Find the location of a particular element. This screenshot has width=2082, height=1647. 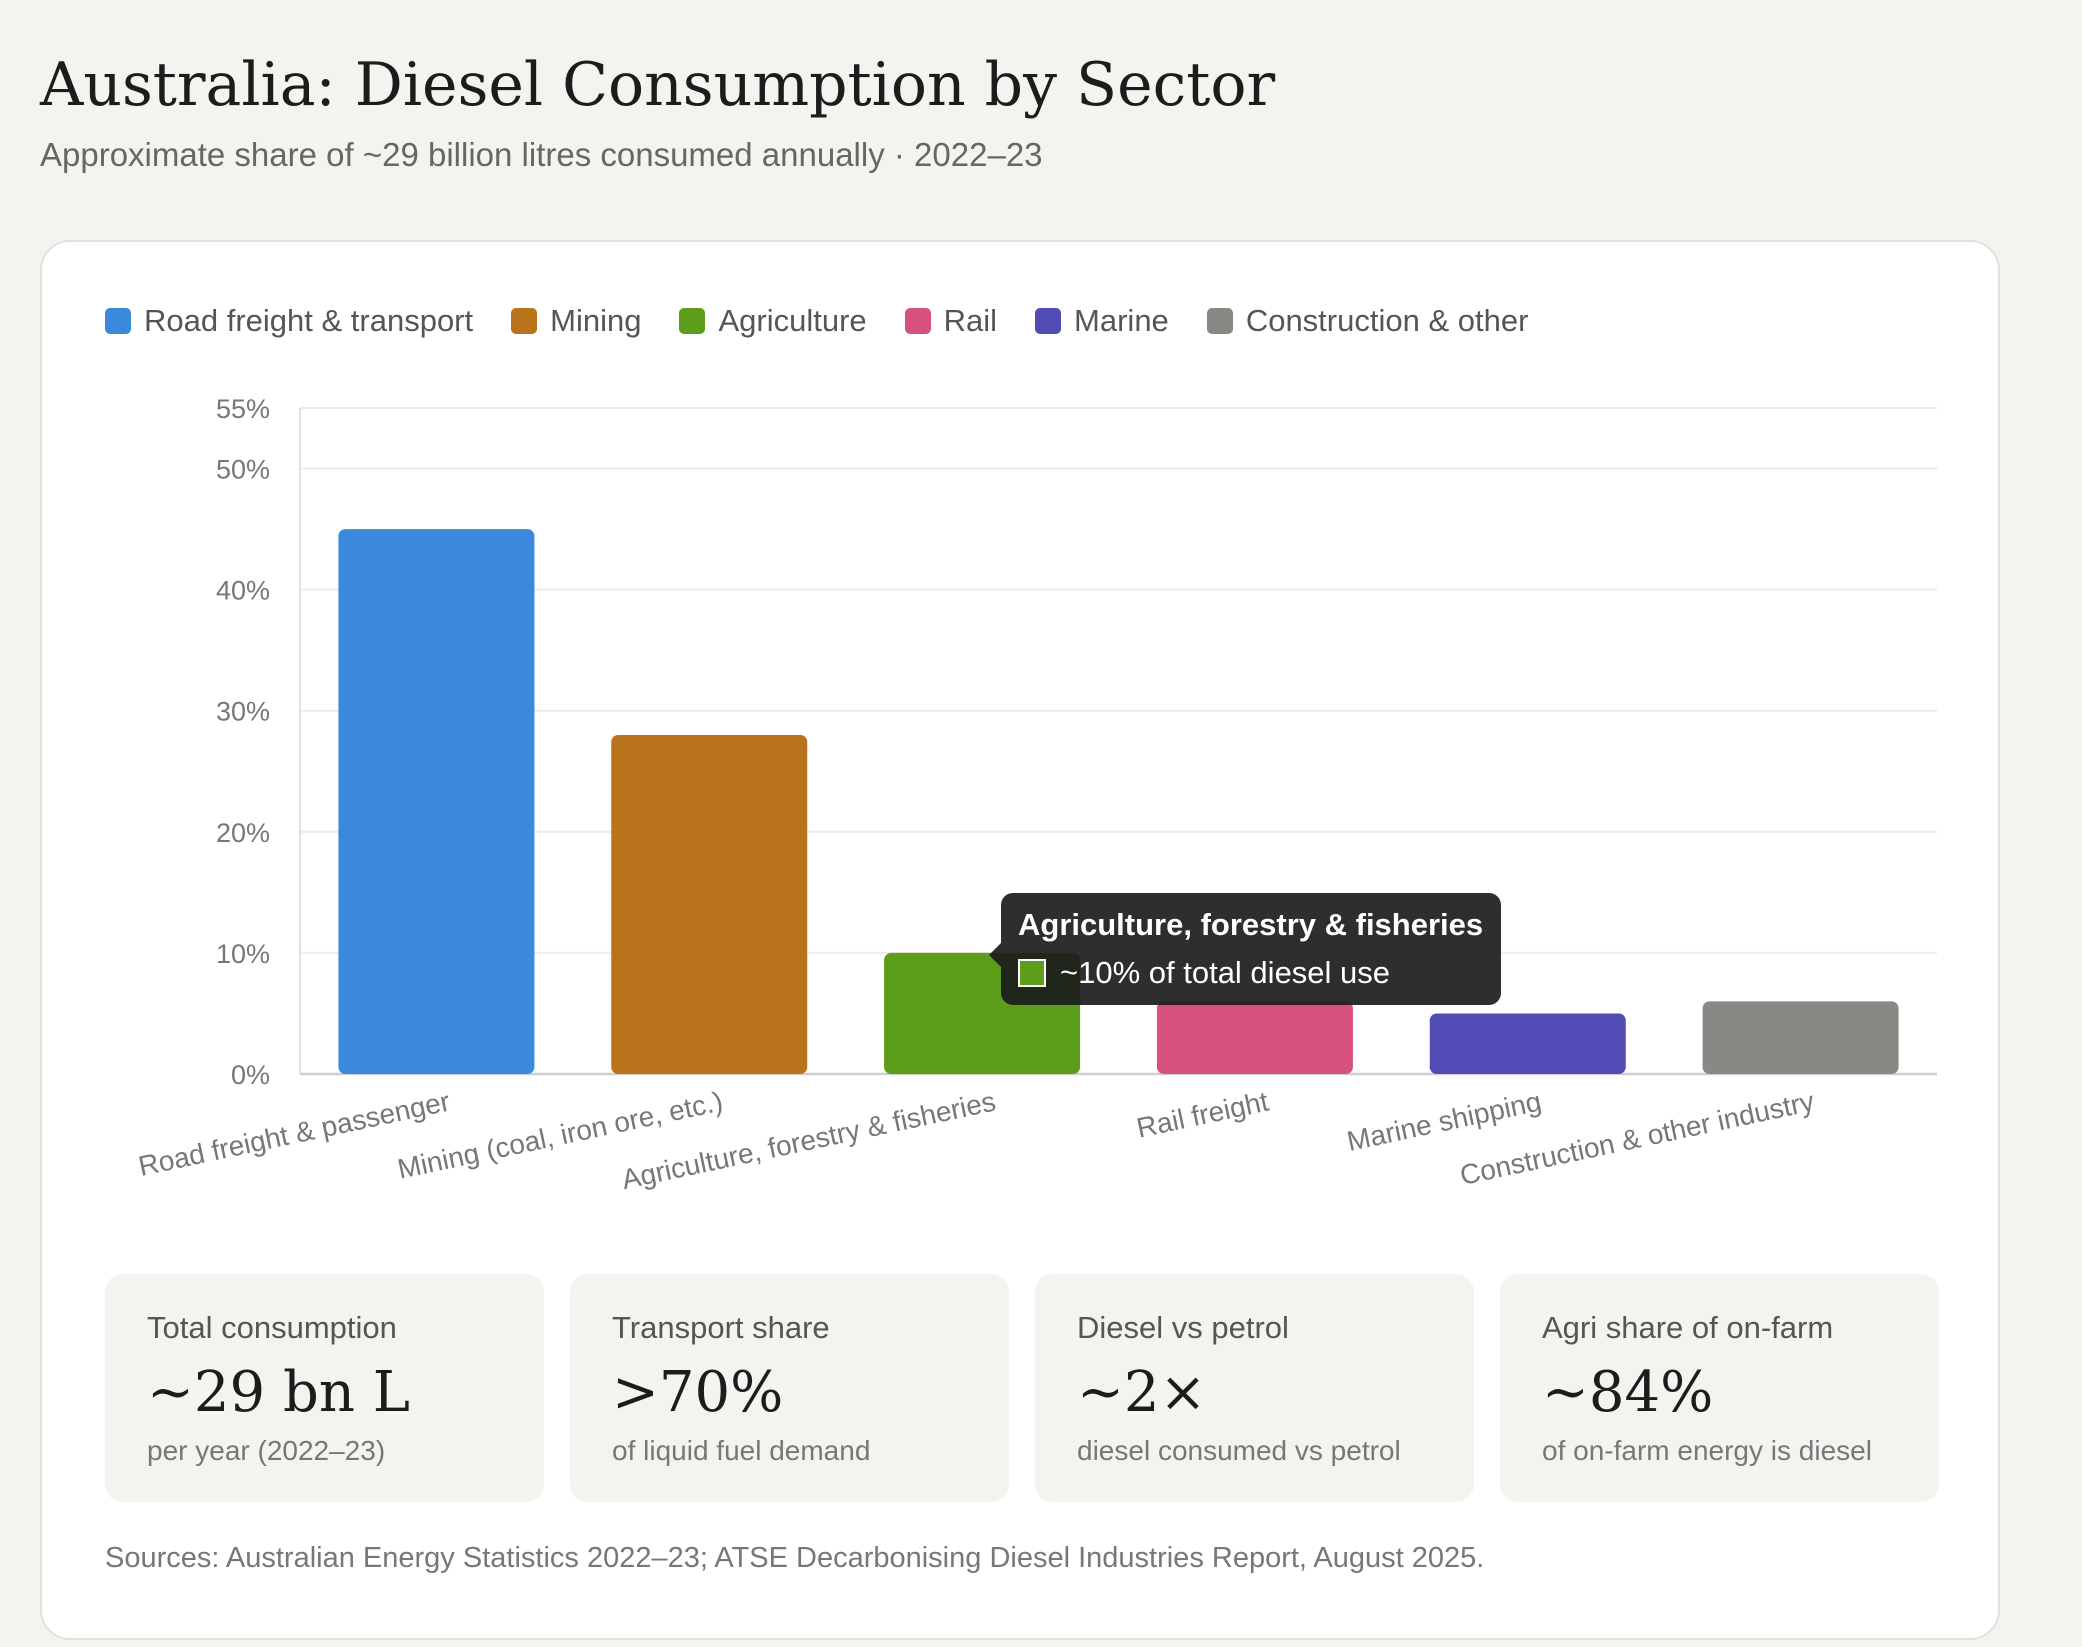

legend-label: Marine is located at coordinates (1121, 320).